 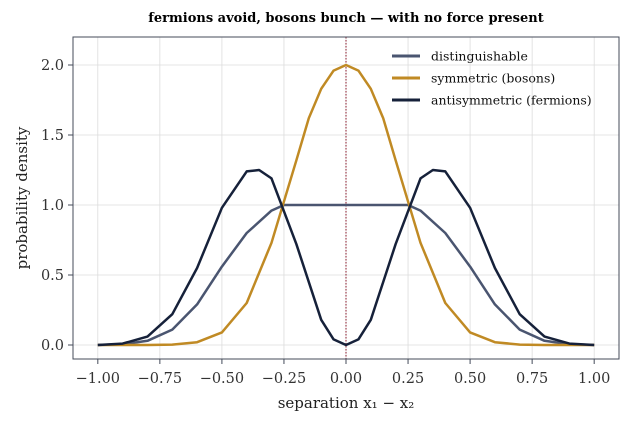 I want to click on x-tick-label: −1.00, so click(x=98, y=379).